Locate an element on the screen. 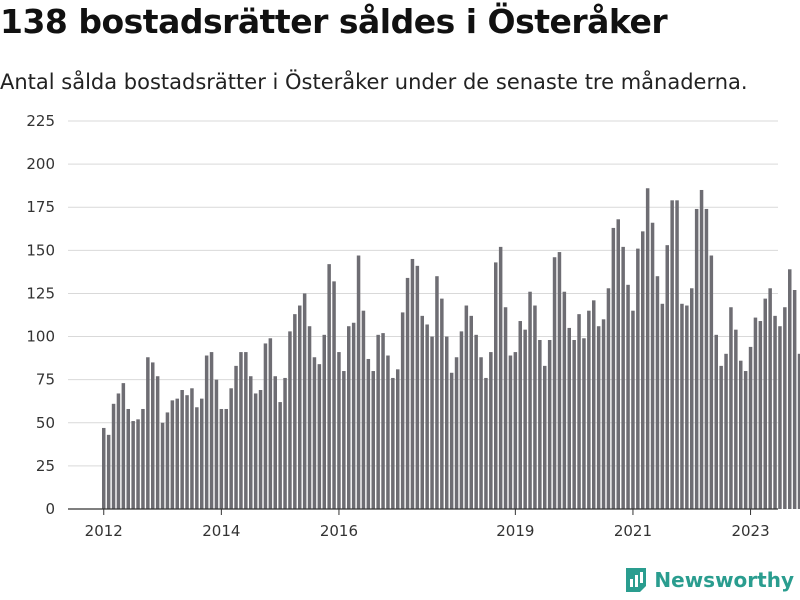 Image resolution: width=800 pixels, height=600 pixels. y-tick-label: 50 is located at coordinates (45, 423).